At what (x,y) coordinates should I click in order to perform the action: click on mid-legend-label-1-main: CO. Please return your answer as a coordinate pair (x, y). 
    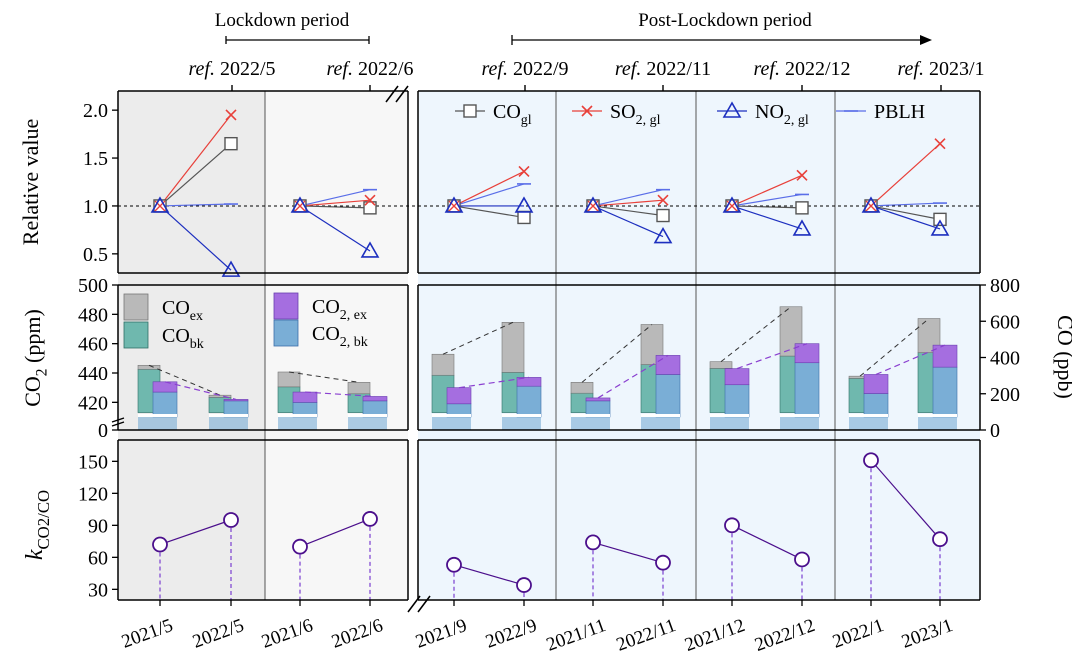
    Looking at the image, I should click on (176, 336).